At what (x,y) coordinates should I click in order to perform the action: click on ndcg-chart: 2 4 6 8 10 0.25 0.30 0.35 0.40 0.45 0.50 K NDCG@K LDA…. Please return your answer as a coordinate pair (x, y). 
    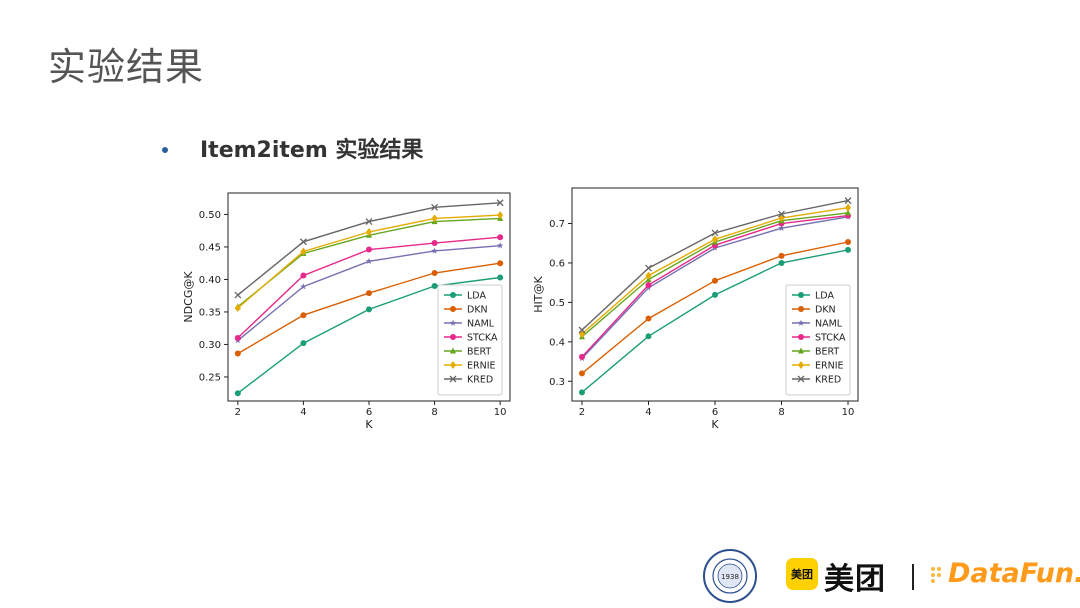
    Looking at the image, I should click on (346, 311).